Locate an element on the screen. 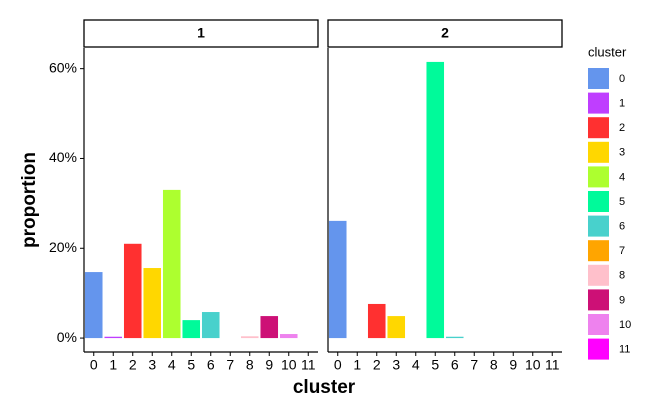  y-tick-label: 60% is located at coordinates (63, 67).